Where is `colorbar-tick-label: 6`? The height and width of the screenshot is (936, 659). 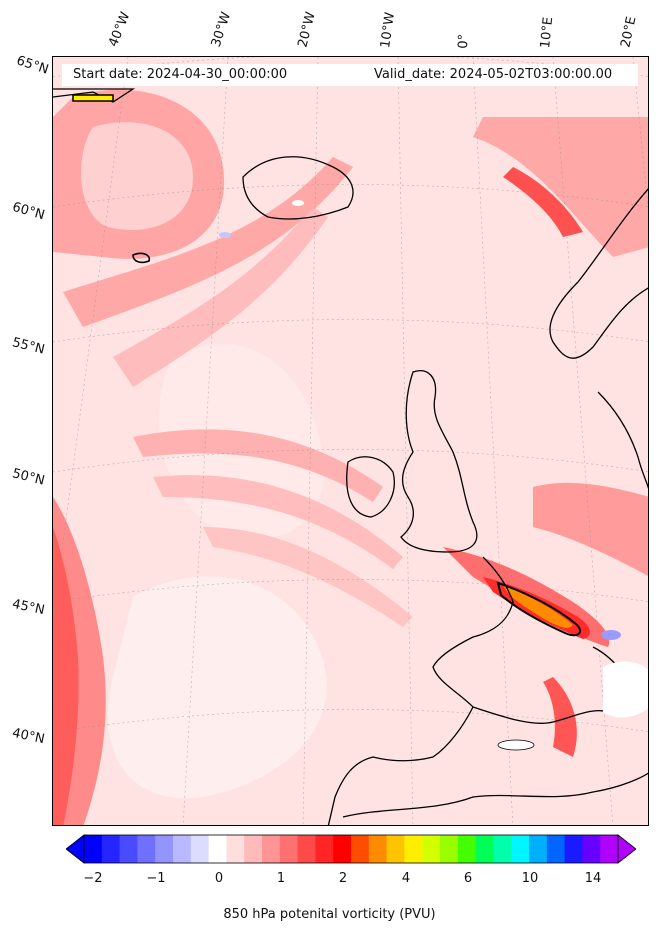
colorbar-tick-label: 6 is located at coordinates (468, 878).